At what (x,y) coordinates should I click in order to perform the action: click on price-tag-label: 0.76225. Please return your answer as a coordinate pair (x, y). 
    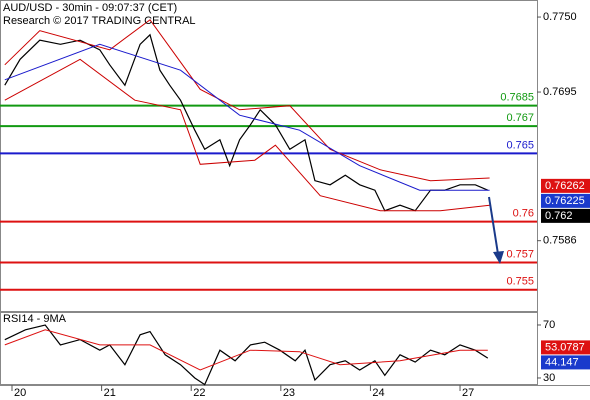
    Looking at the image, I should click on (565, 201).